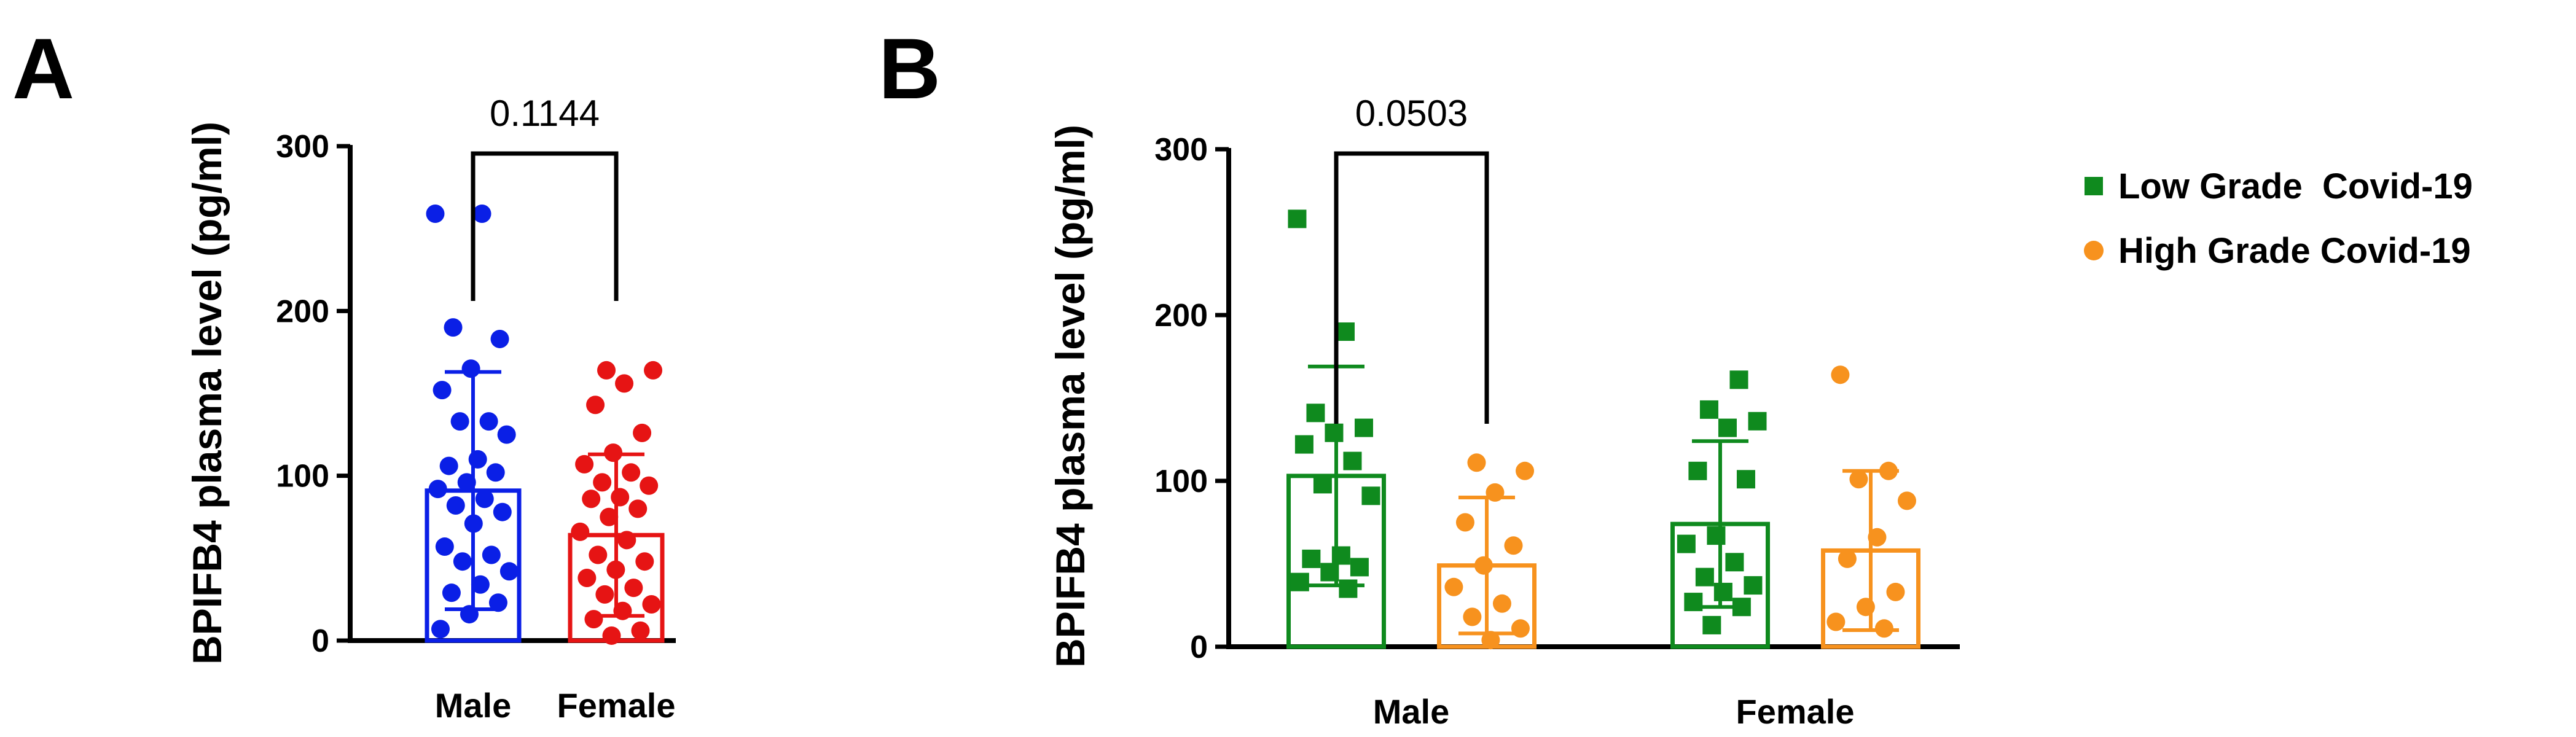  I want to click on panel-a-category-label: Female, so click(616, 705).